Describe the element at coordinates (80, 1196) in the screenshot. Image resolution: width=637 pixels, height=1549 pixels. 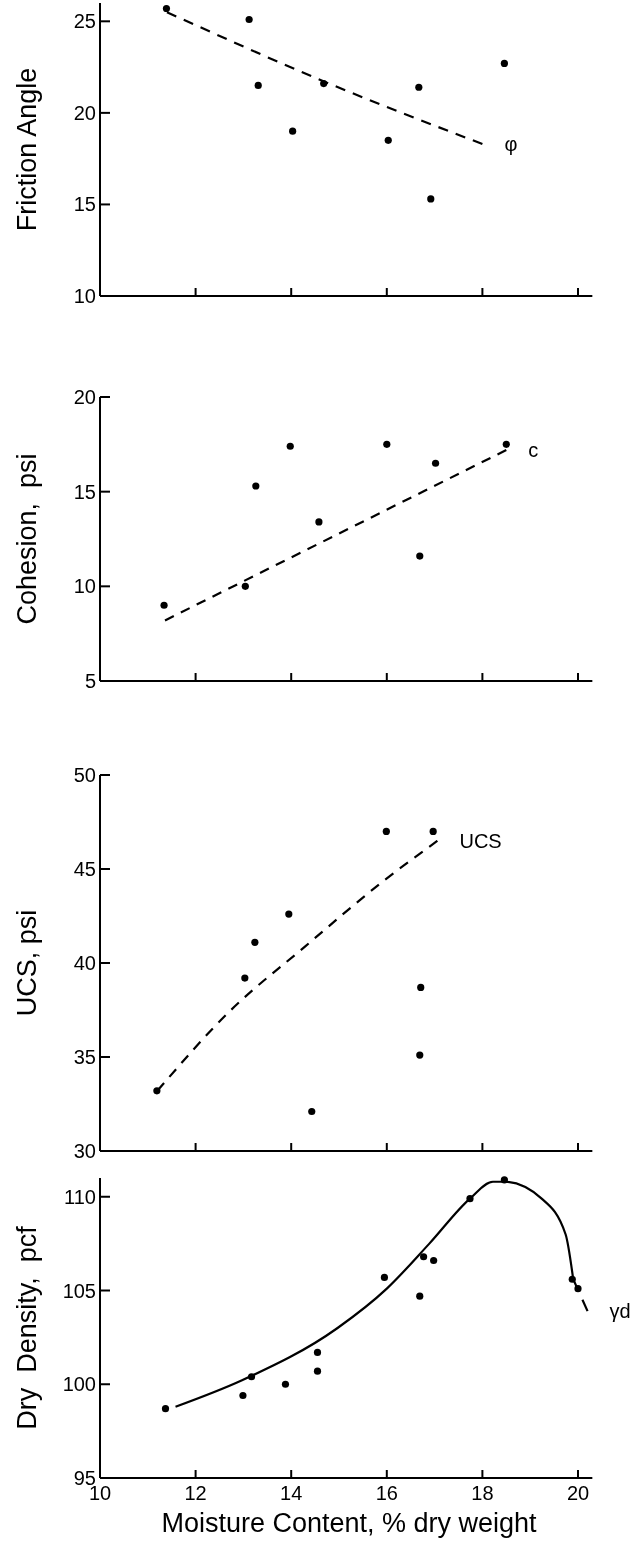
I see `y-tick-label: 110` at that location.